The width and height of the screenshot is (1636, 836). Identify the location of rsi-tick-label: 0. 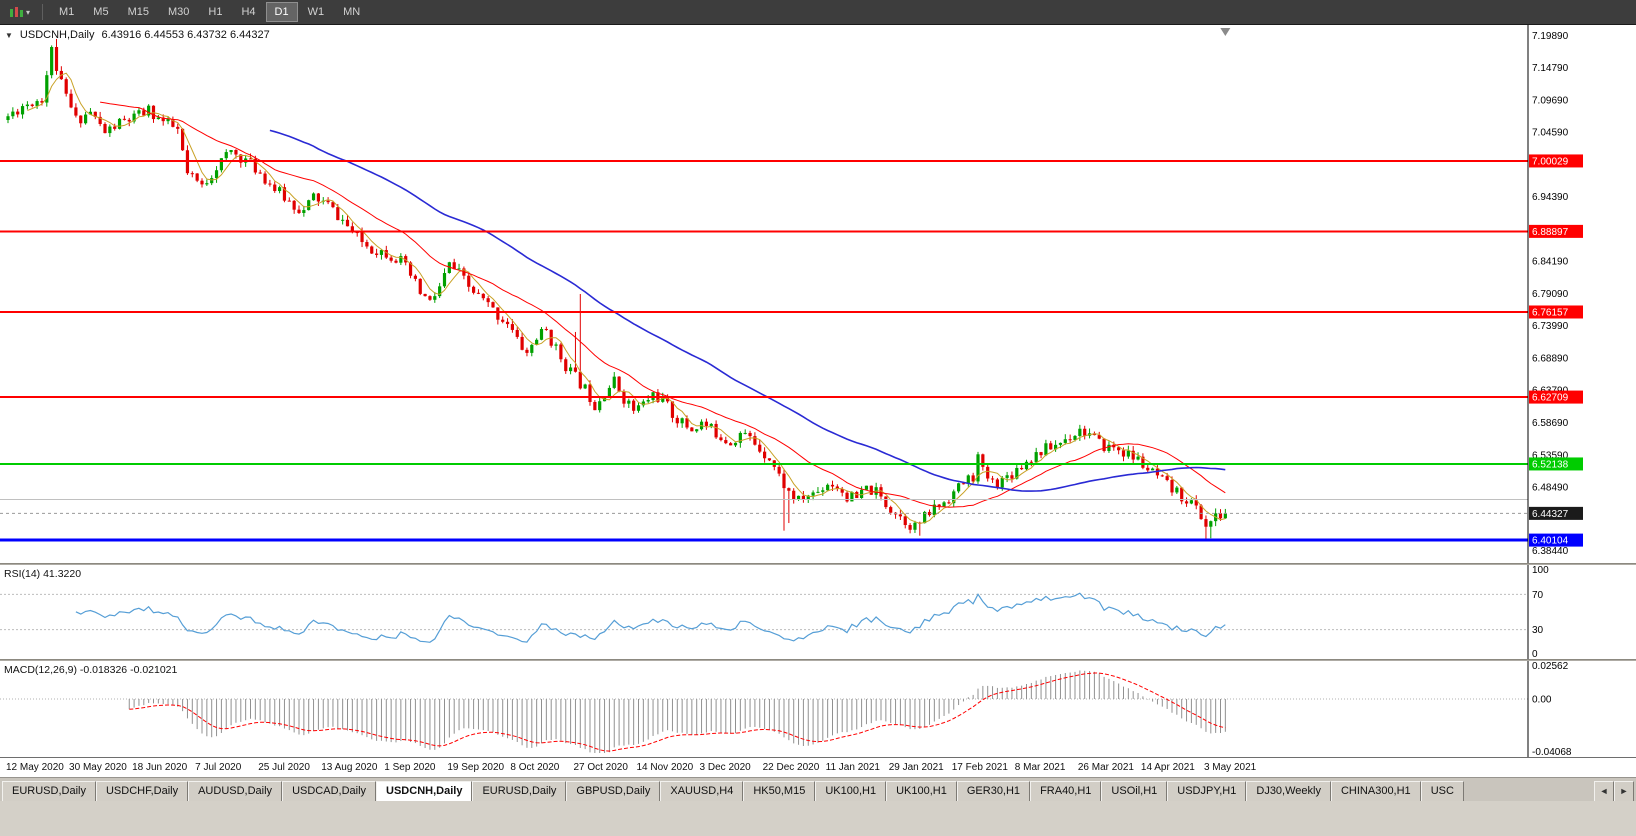
(1535, 654).